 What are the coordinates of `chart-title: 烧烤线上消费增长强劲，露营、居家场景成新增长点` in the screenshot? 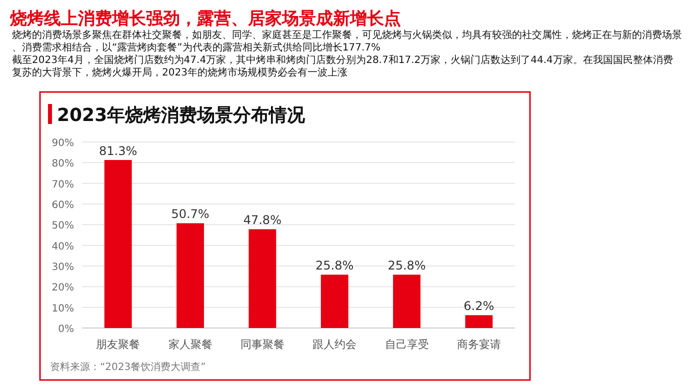 It's located at (205, 19).